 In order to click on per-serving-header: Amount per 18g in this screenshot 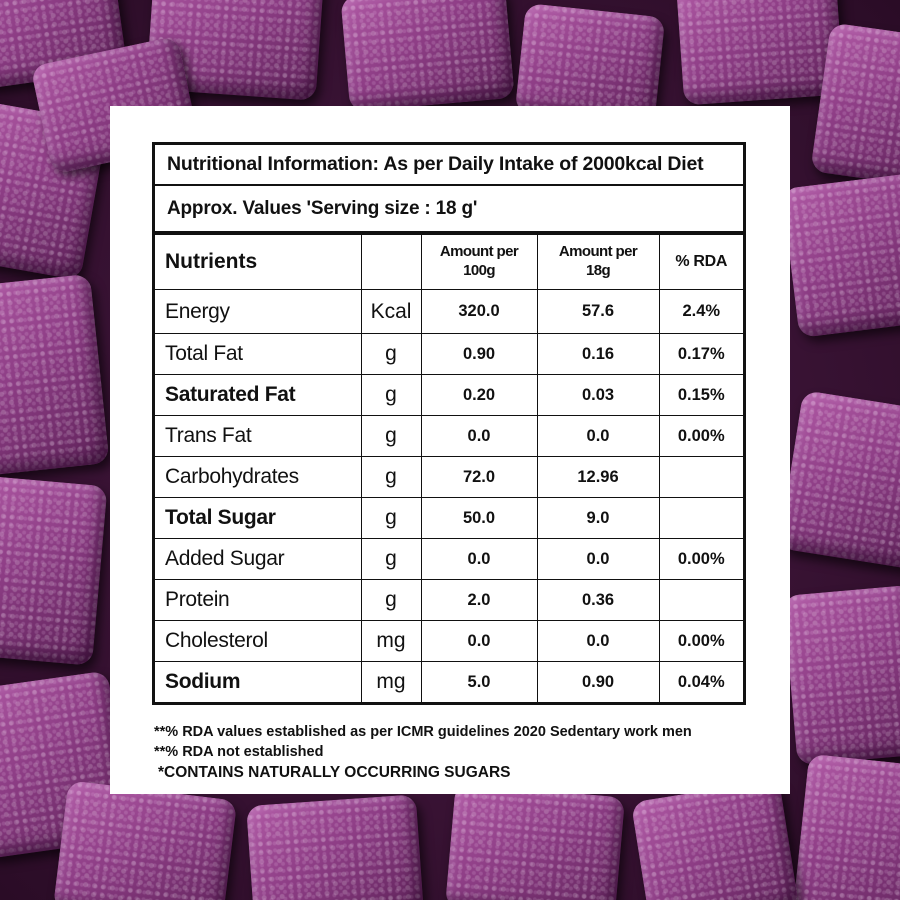, I will do `click(598, 262)`.